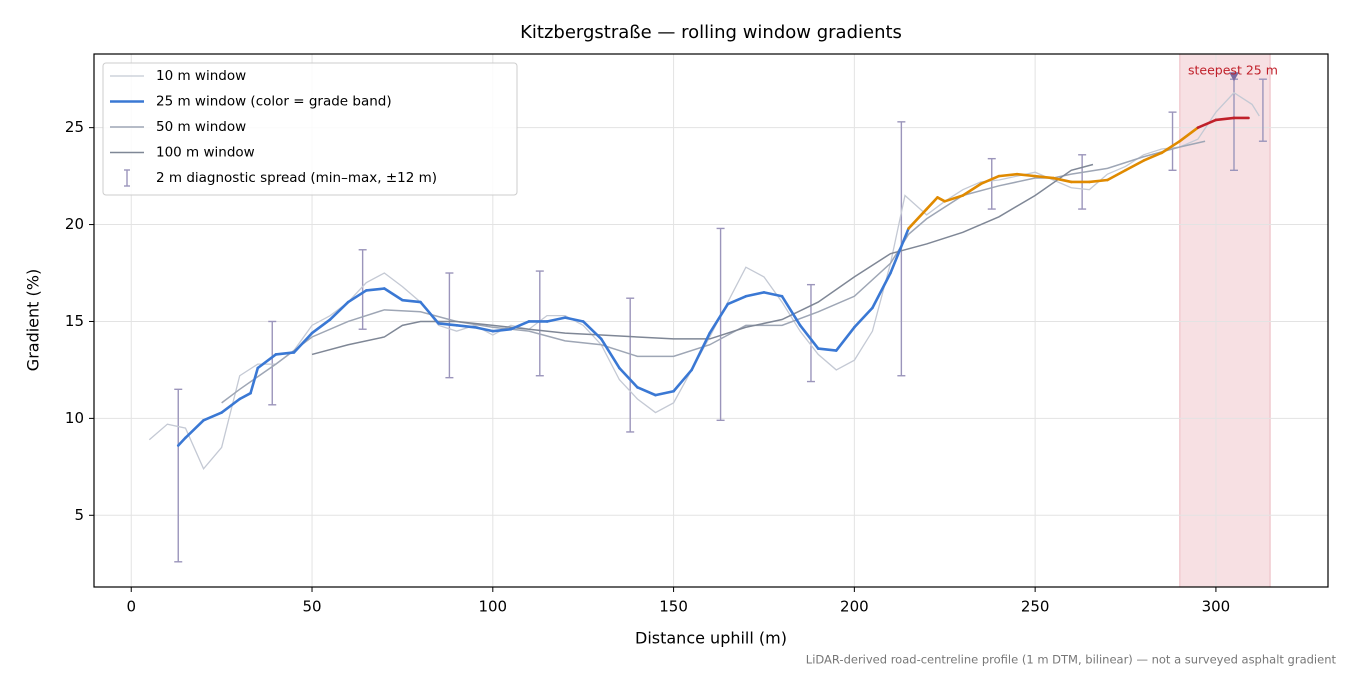 The width and height of the screenshot is (1350, 675). Describe the element at coordinates (33, 320) in the screenshot. I see `y-axis-label: Gradient (%)` at that location.